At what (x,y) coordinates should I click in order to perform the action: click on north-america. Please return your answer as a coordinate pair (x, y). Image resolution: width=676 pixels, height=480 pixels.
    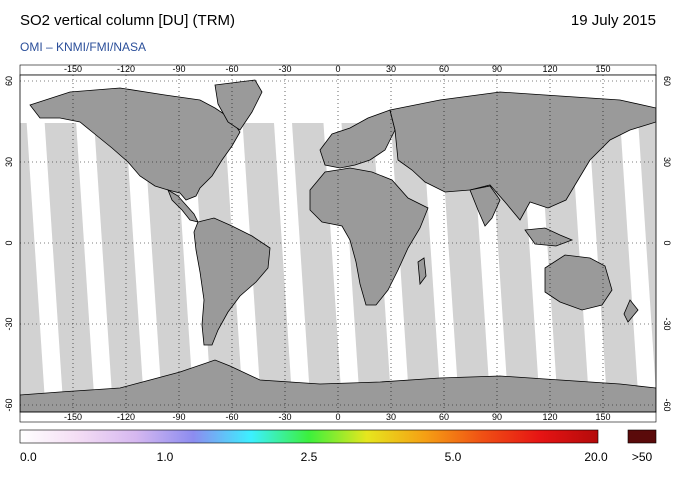
    Looking at the image, I should click on (135, 144).